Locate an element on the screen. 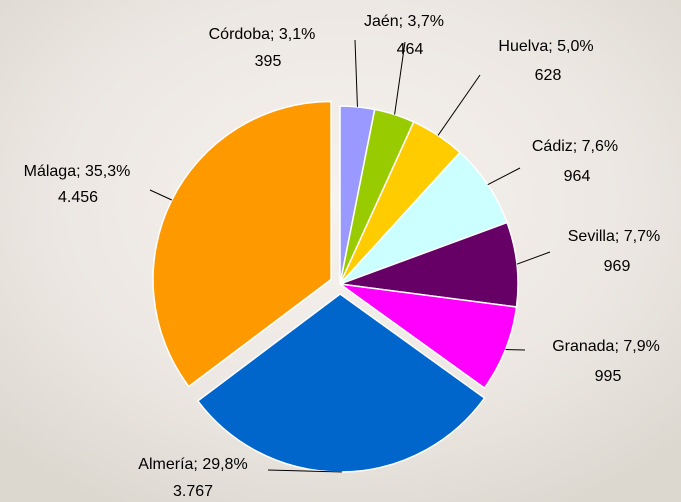 This screenshot has width=681, height=502. slice-label: Granada; 7,9% is located at coordinates (606, 346).